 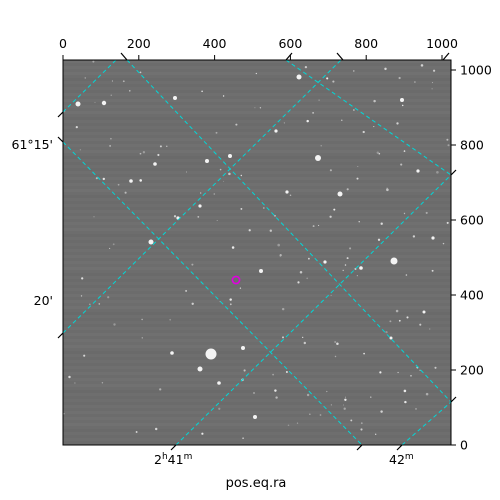 I want to click on right-pixel-axis: 0 200 400 600 800 1000, so click(x=471, y=258).